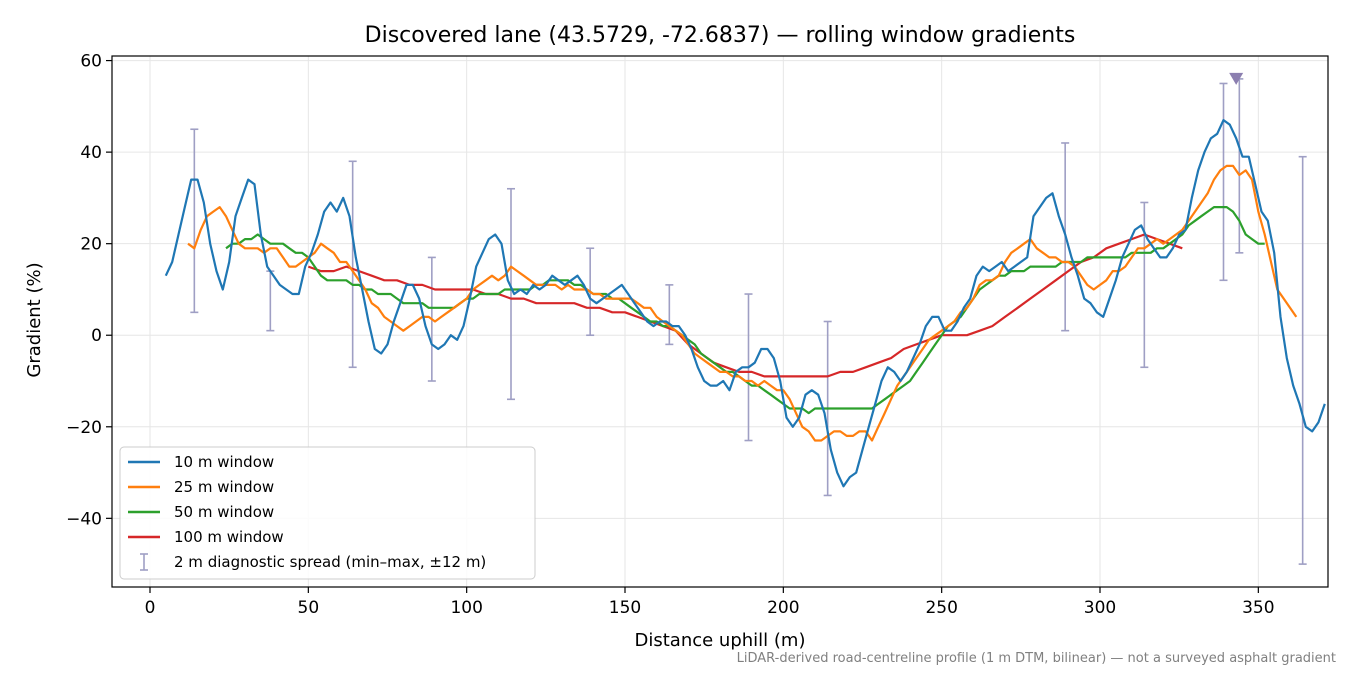  Describe the element at coordinates (91, 62) in the screenshot. I see `y-tick-label: 60` at that location.